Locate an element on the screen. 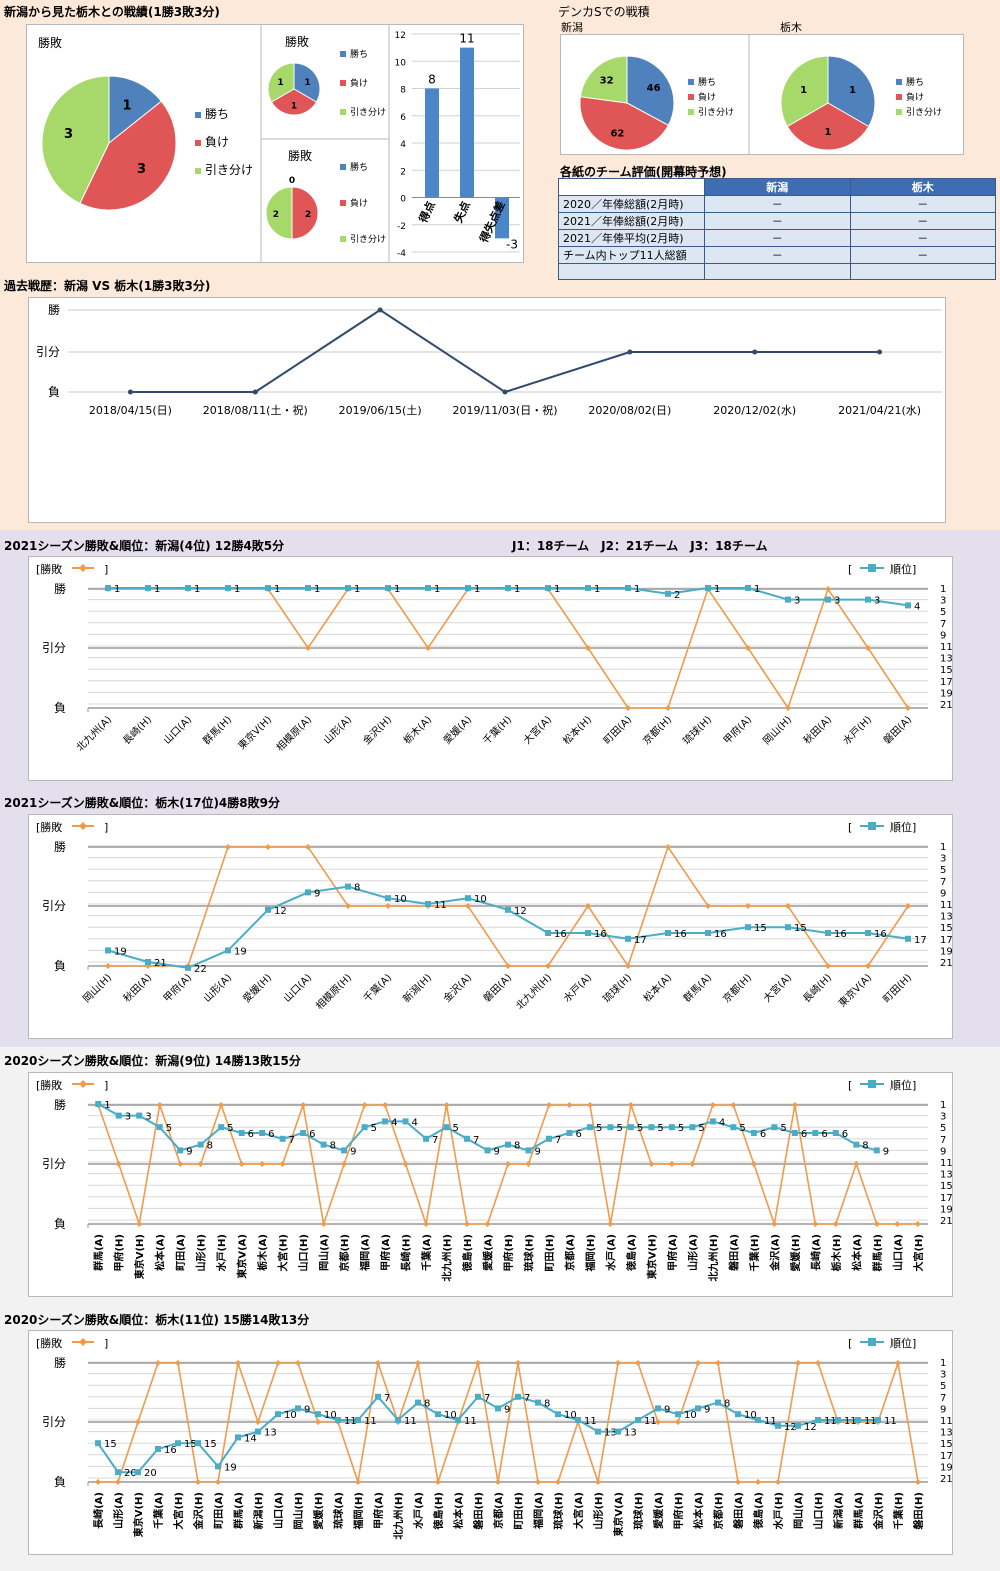 The image size is (1000, 1571). season4-rank-tick: 5 is located at coordinates (943, 1386).